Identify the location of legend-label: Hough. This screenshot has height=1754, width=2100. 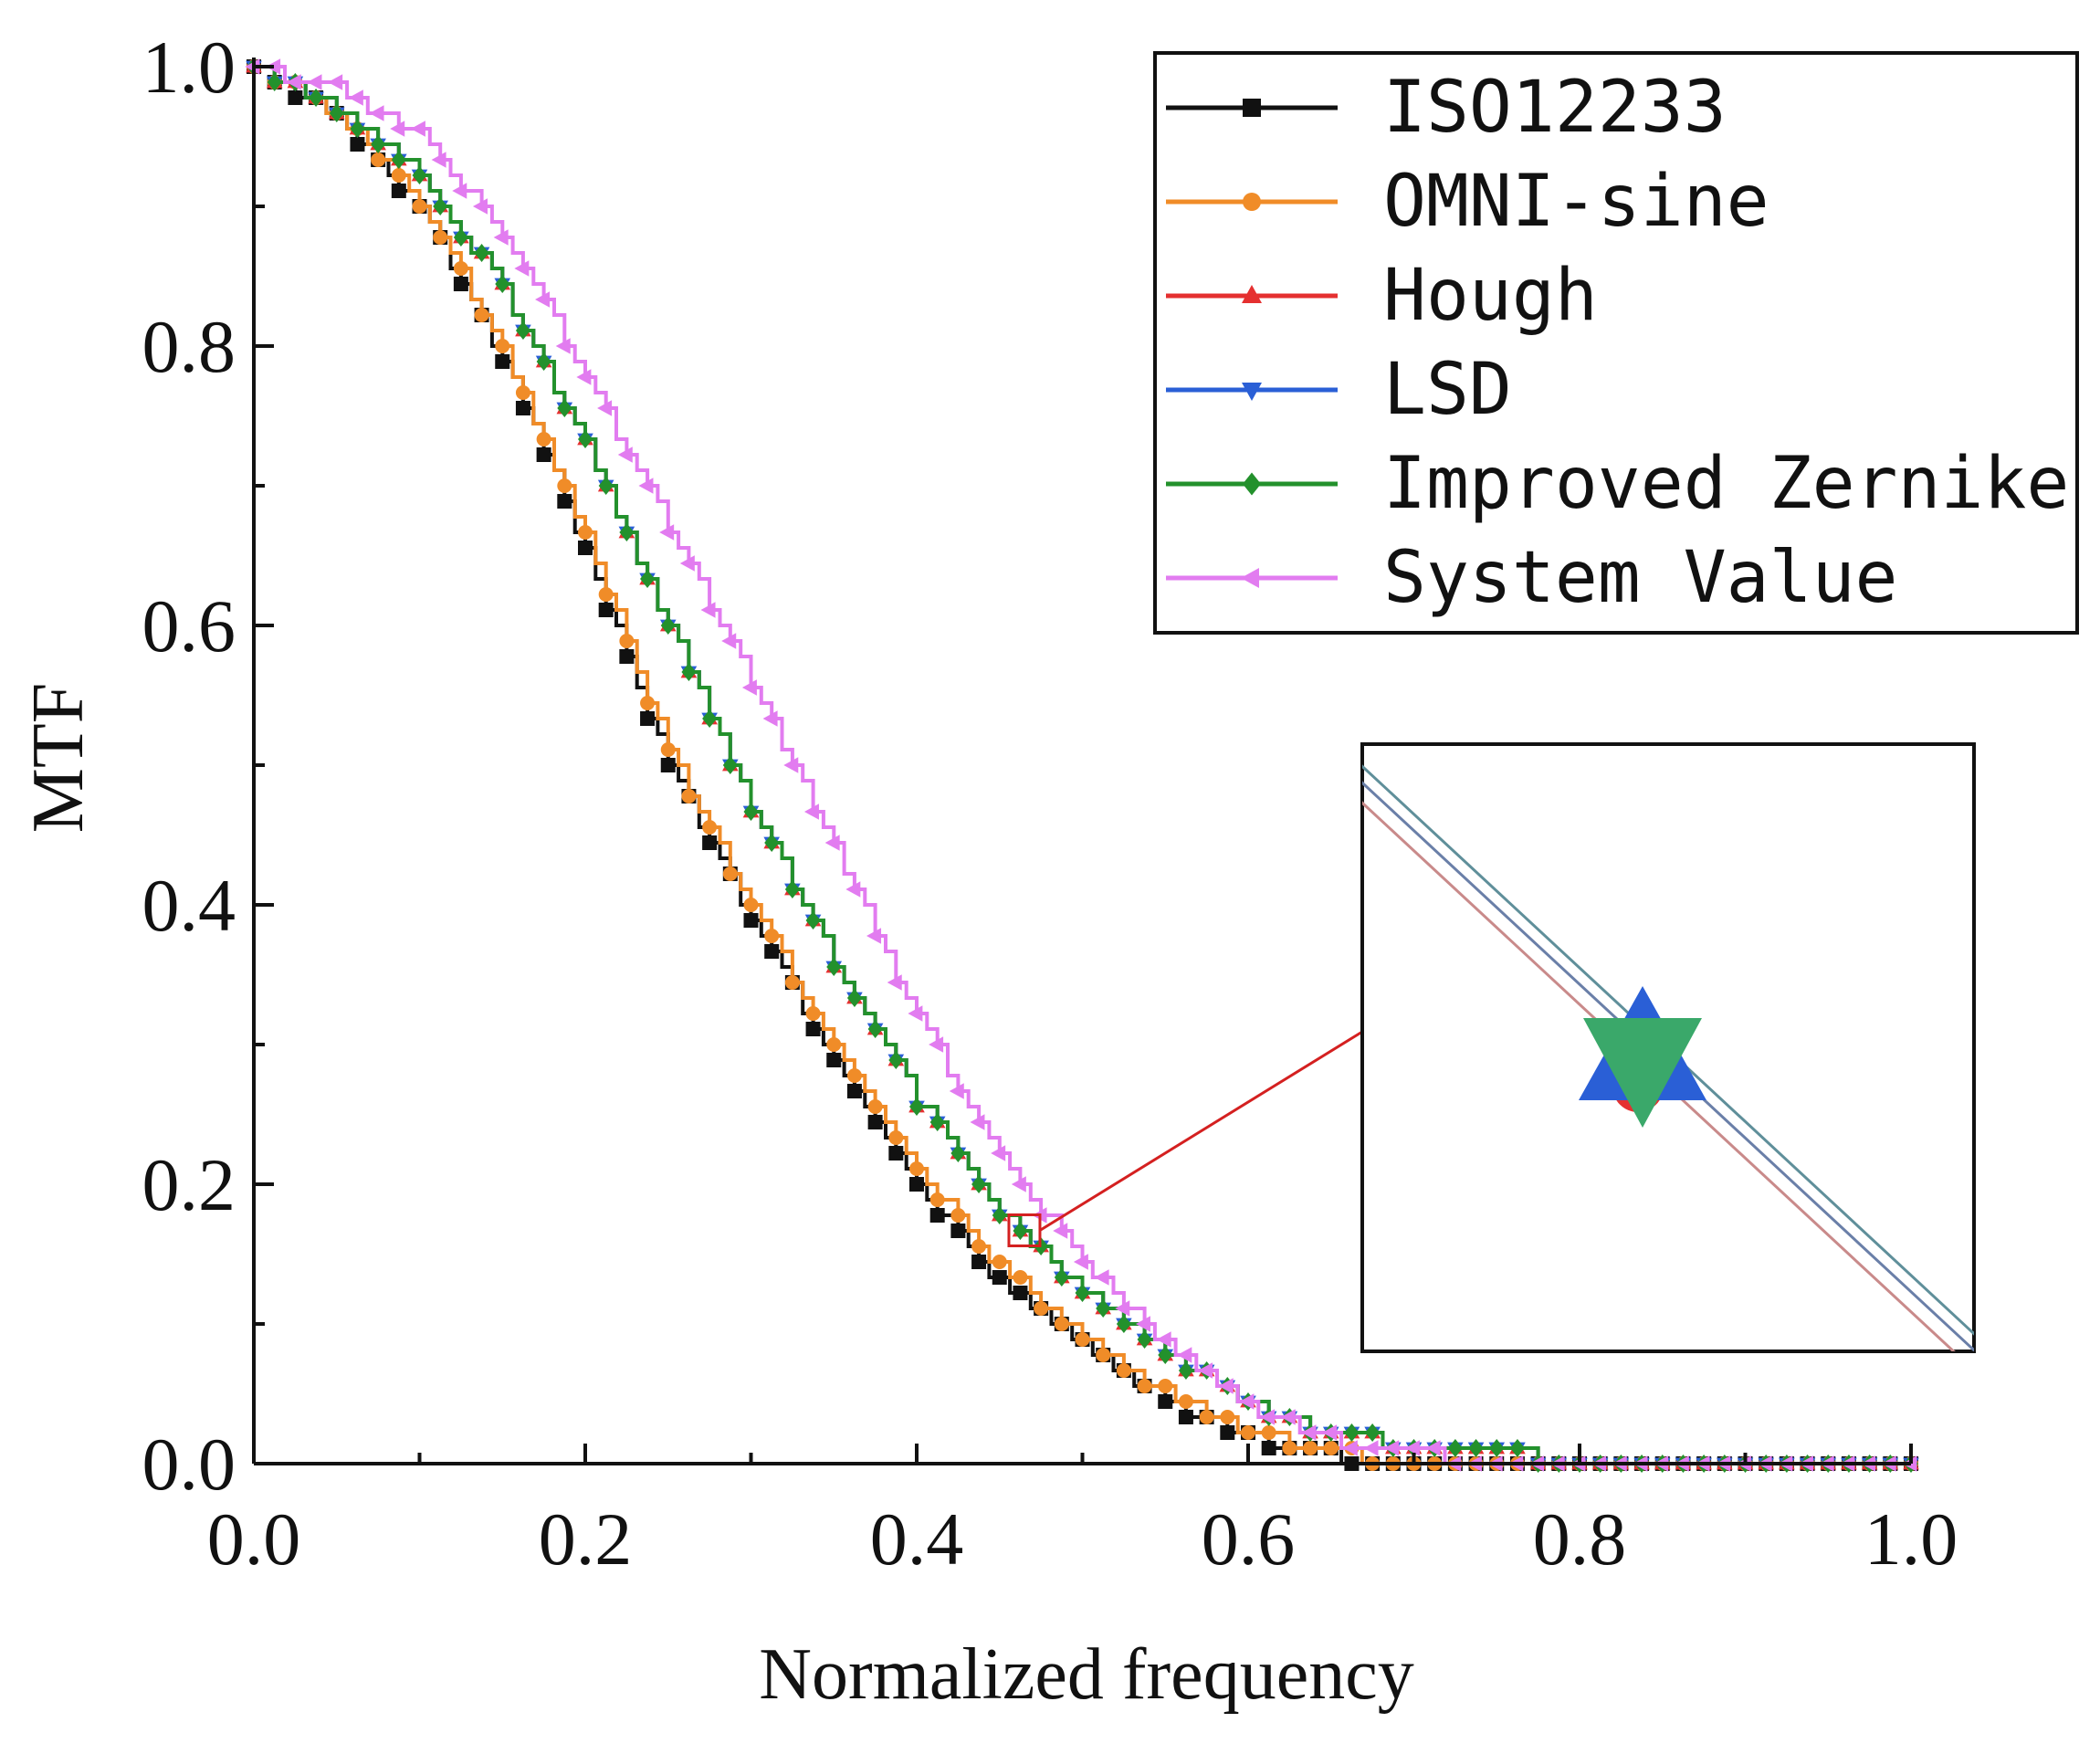
(1491, 296).